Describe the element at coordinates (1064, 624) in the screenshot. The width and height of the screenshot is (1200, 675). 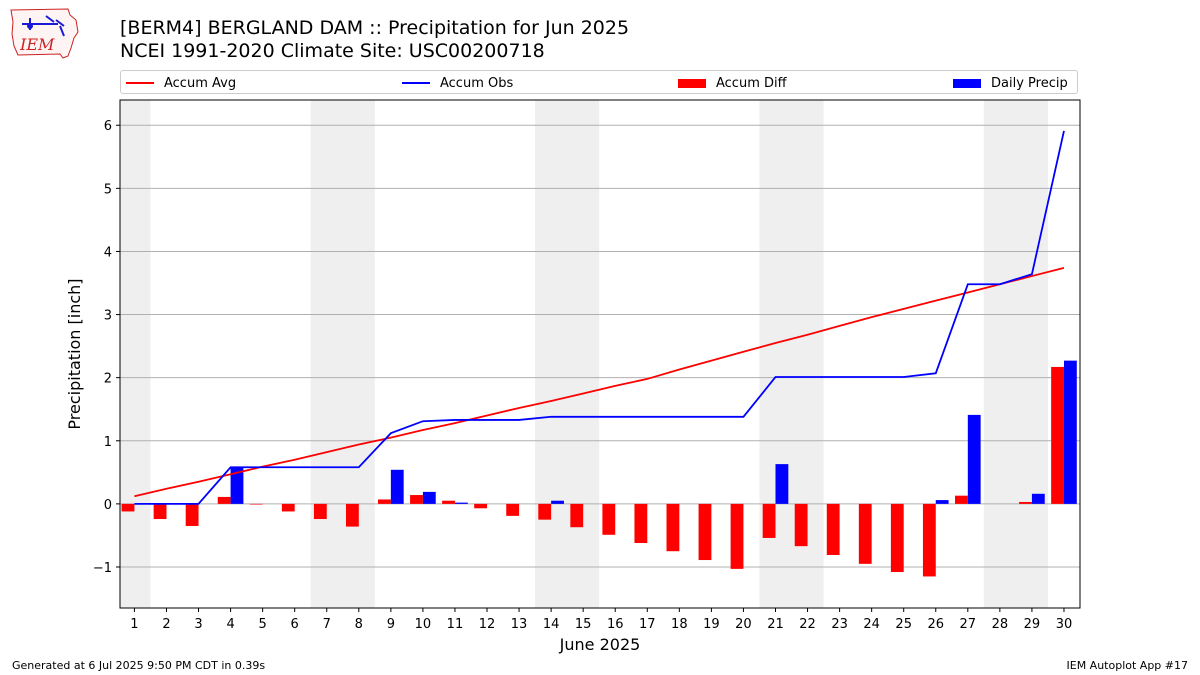
I see `x-tick-label: 30` at that location.